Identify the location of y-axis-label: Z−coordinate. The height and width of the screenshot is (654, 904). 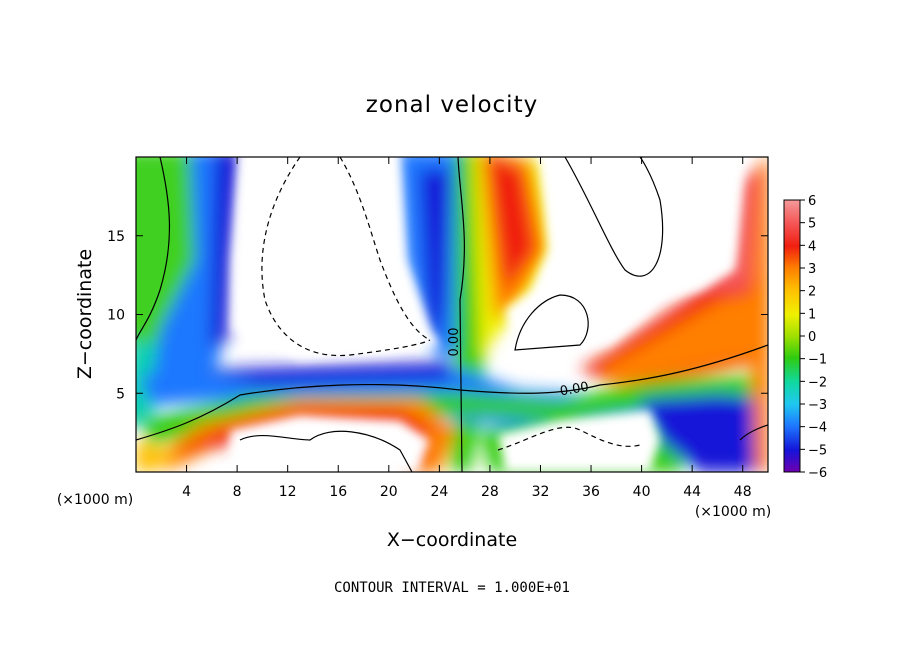
(85, 314).